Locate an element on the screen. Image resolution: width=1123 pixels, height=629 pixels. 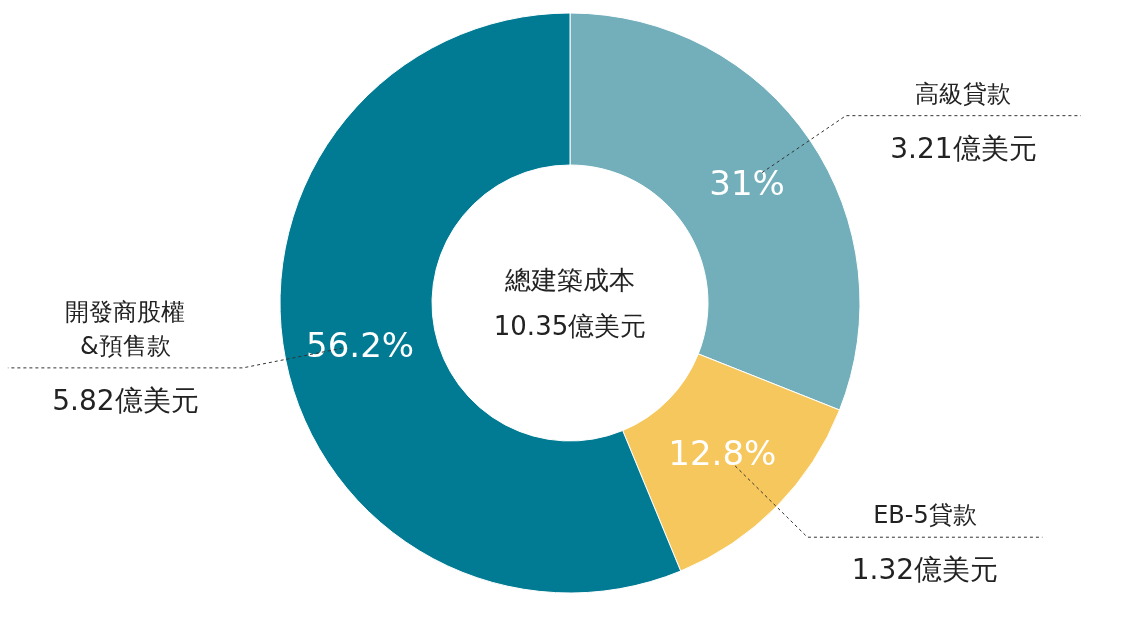
slice-label: 高級貸款 is located at coordinates (963, 93).